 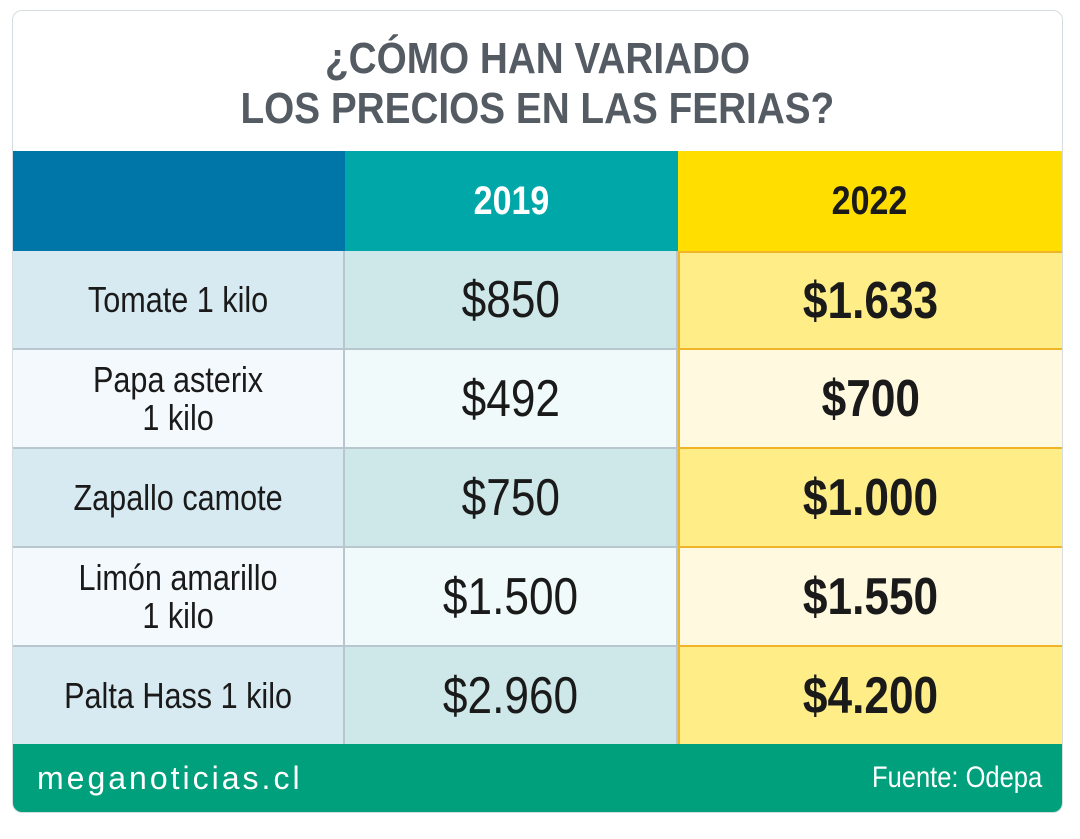 I want to click on product-label: Tomate 1 kilo, so click(x=178, y=299).